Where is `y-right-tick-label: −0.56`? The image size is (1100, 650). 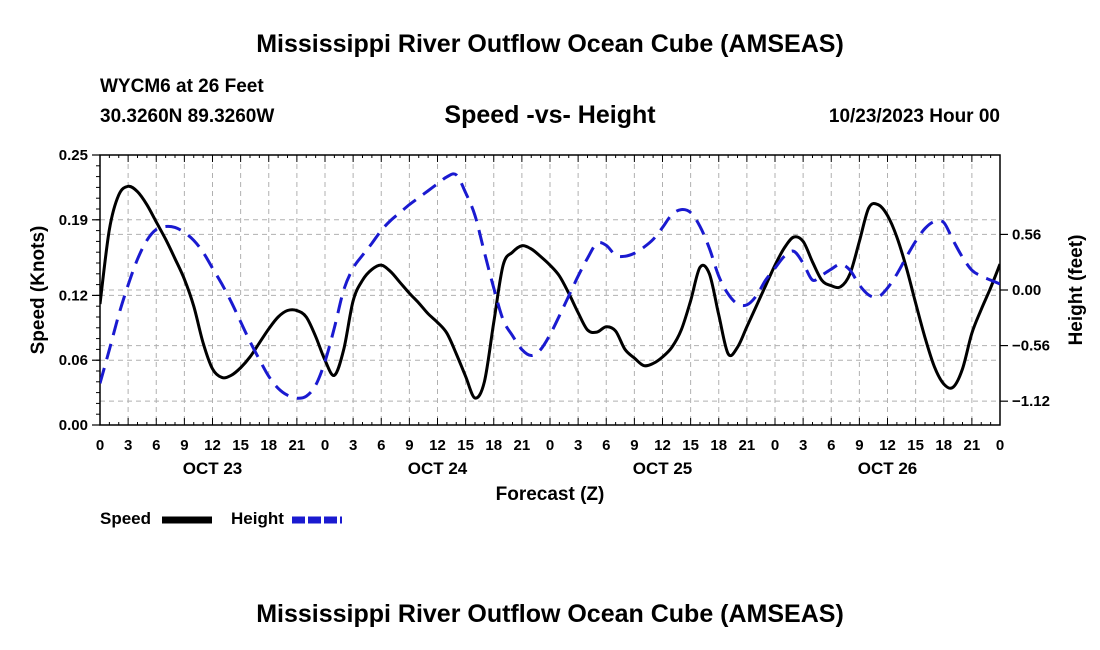 y-right-tick-label: −0.56 is located at coordinates (1031, 346).